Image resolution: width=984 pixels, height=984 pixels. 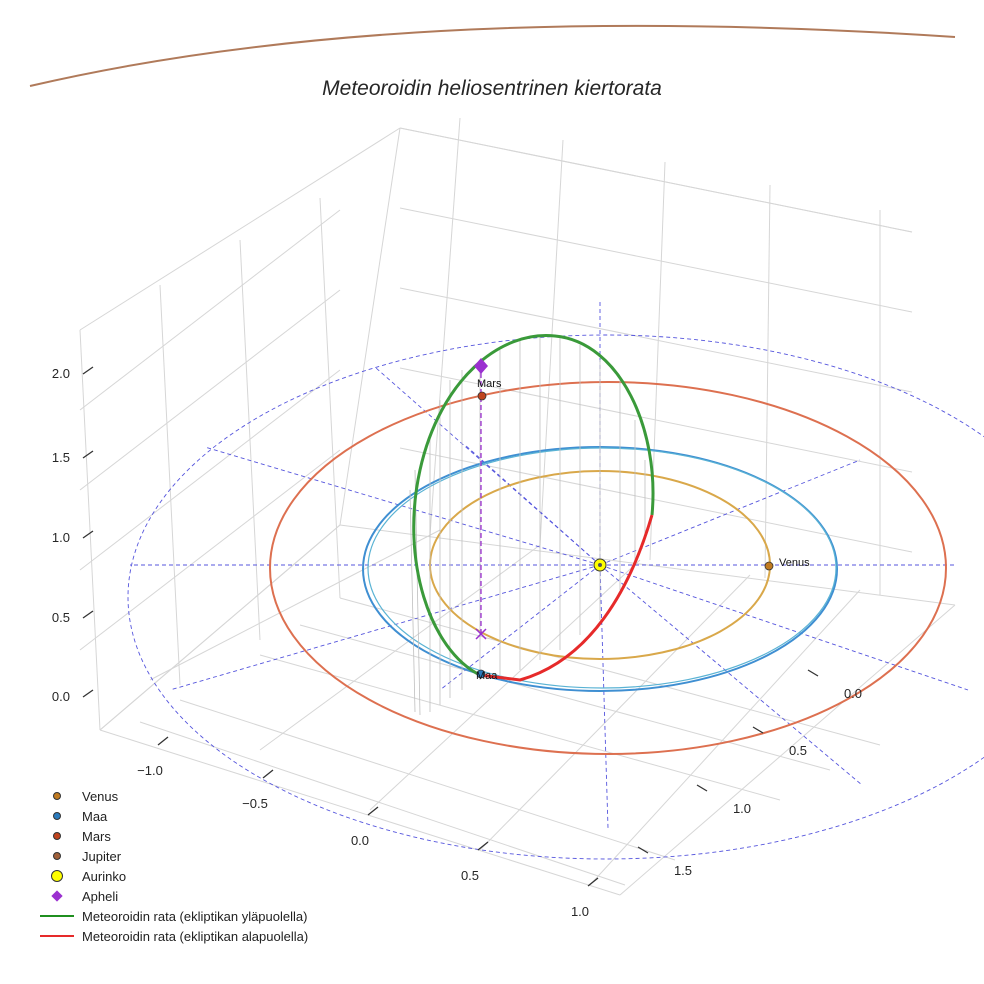 I want to click on projection-stem, so click(x=412, y=601).